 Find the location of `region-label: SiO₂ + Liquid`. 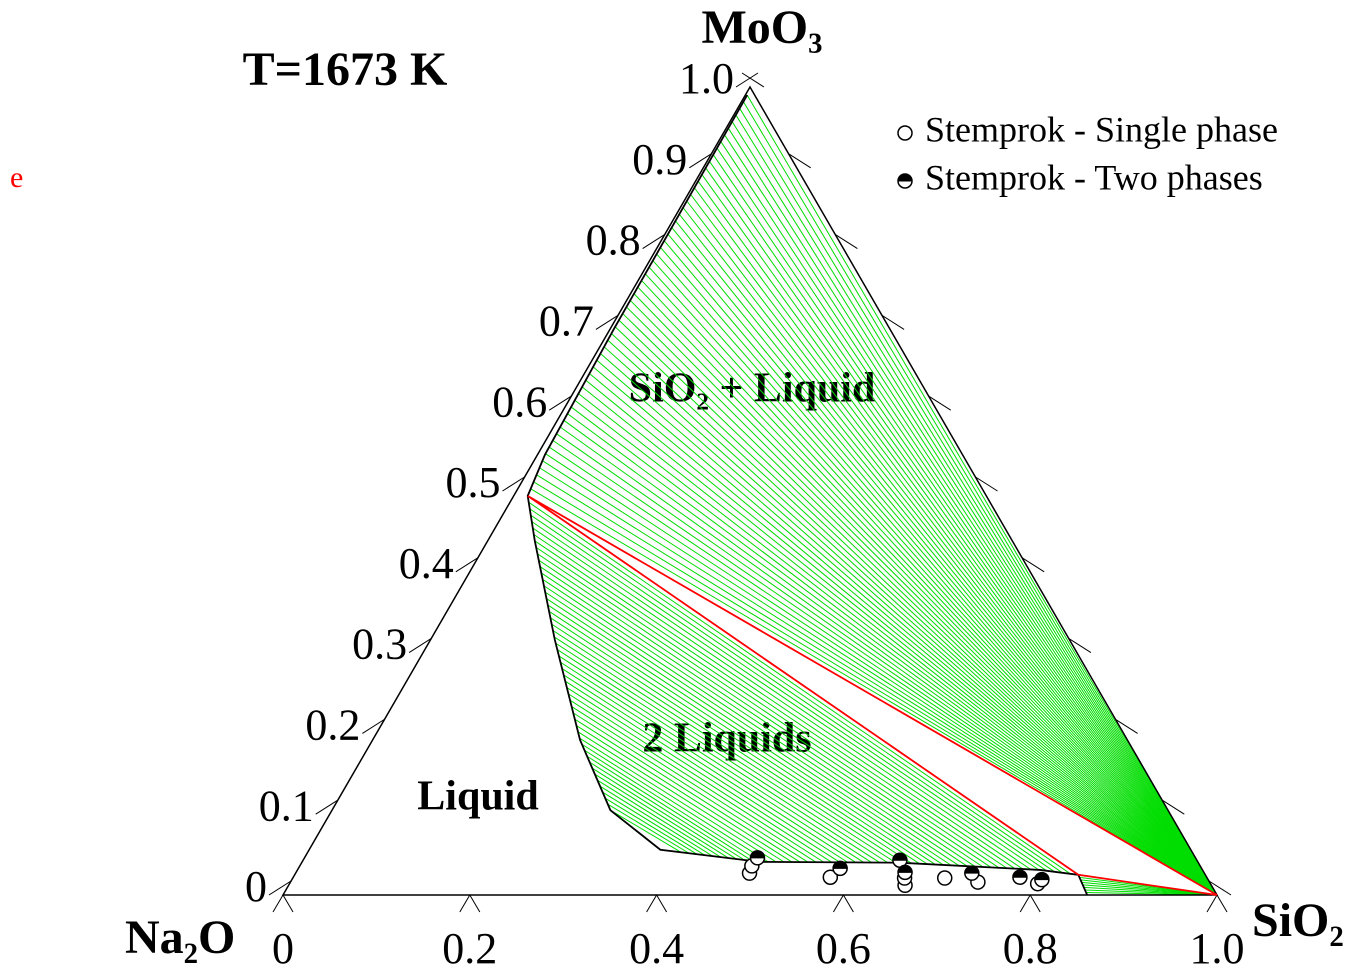

region-label: SiO₂ + Liquid is located at coordinates (752, 389).